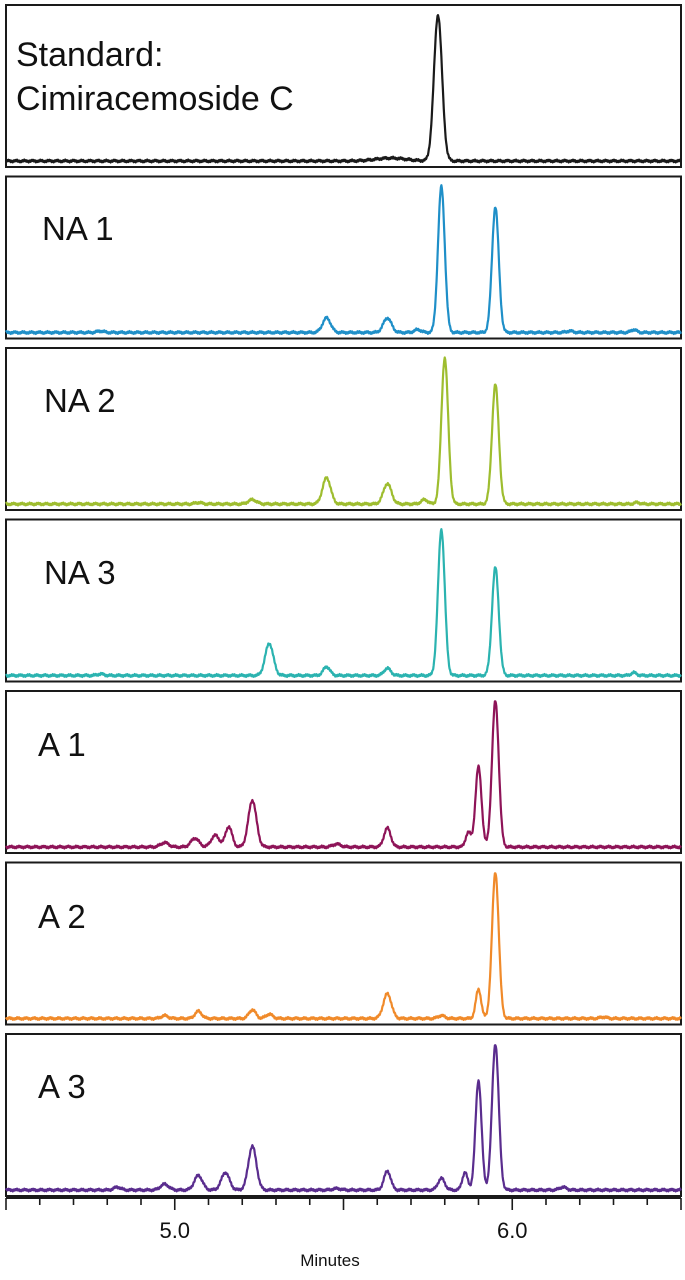  I want to click on panel-1: Standard: Cimiracemoside C, so click(343, 86).